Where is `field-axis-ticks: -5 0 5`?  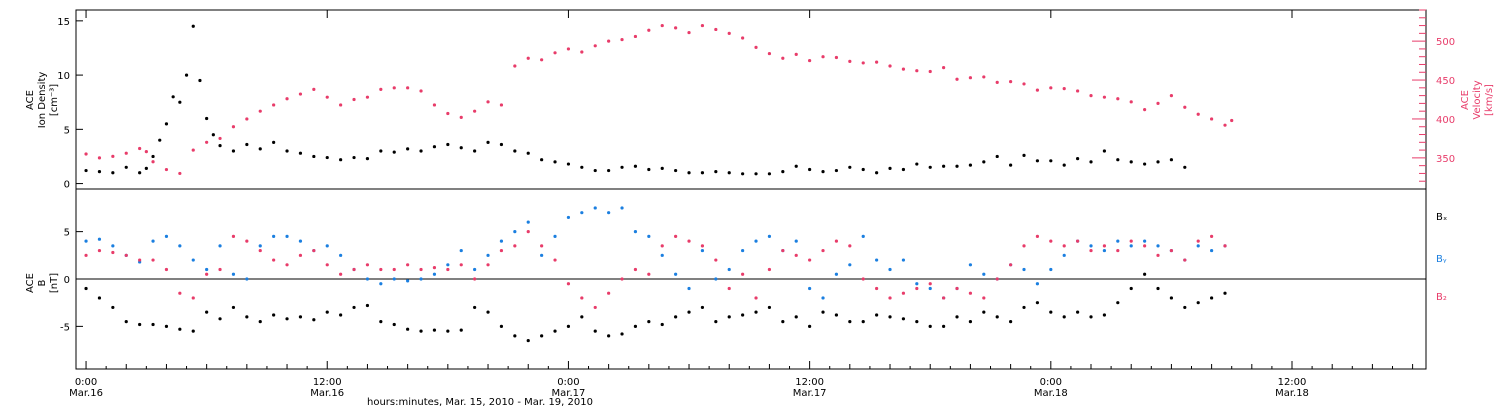
field-axis-ticks: -5 0 5 is located at coordinates (71, 280).